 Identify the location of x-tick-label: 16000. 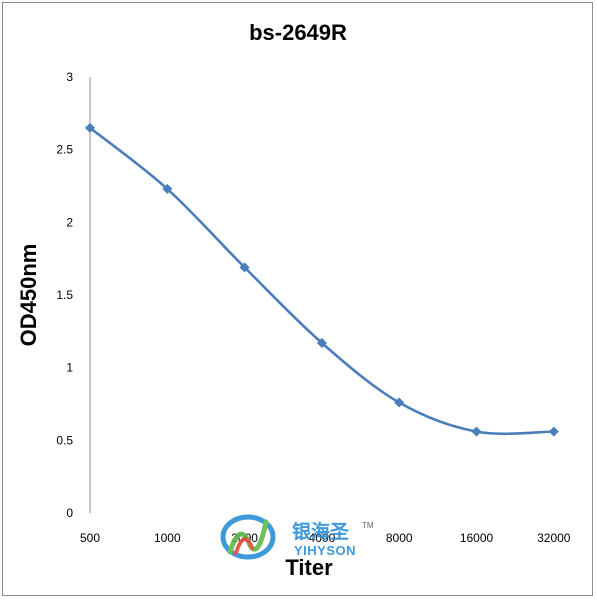
(477, 538).